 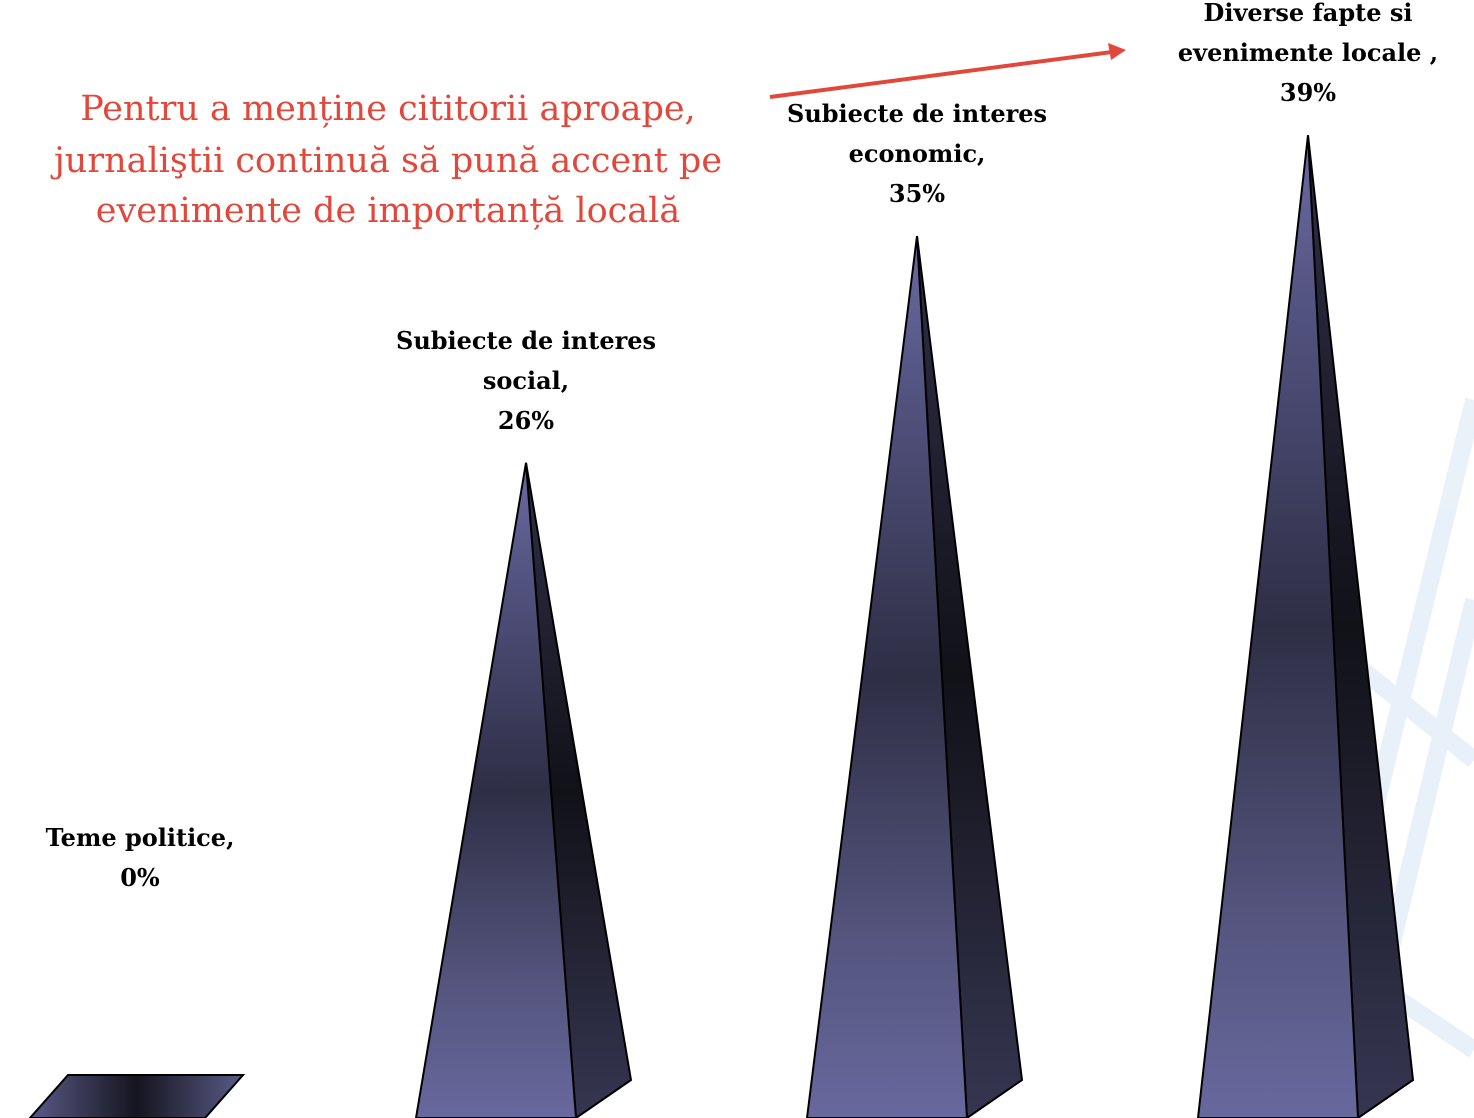 I want to click on annotation: Pentru a menține cititorii aproape,, so click(x=387, y=109).